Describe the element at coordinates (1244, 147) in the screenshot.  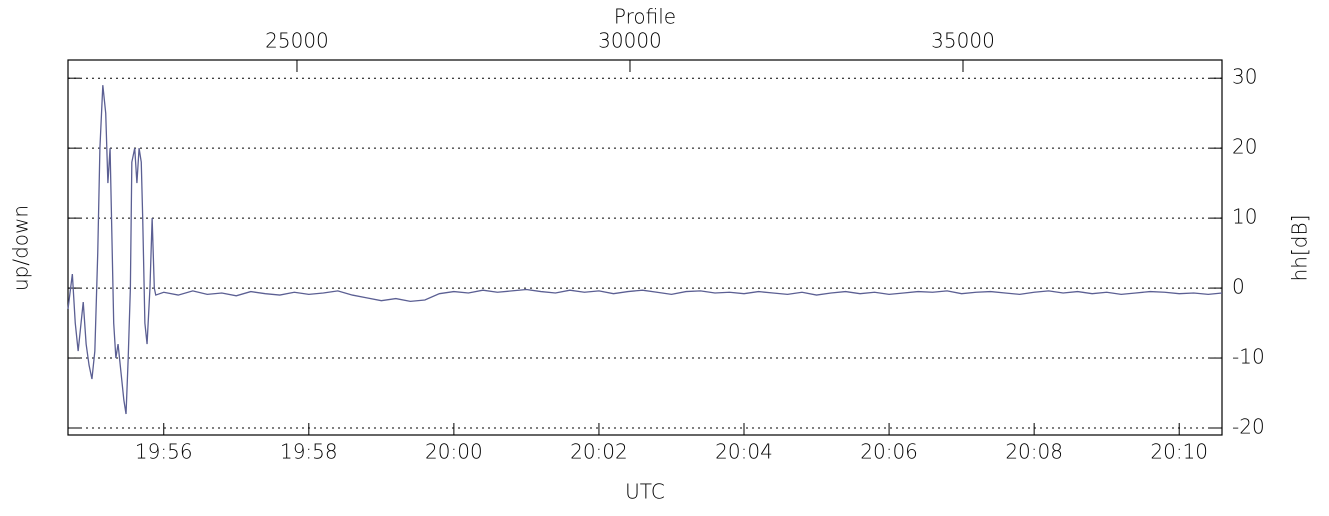
I see `y2-tick-label: 20` at that location.